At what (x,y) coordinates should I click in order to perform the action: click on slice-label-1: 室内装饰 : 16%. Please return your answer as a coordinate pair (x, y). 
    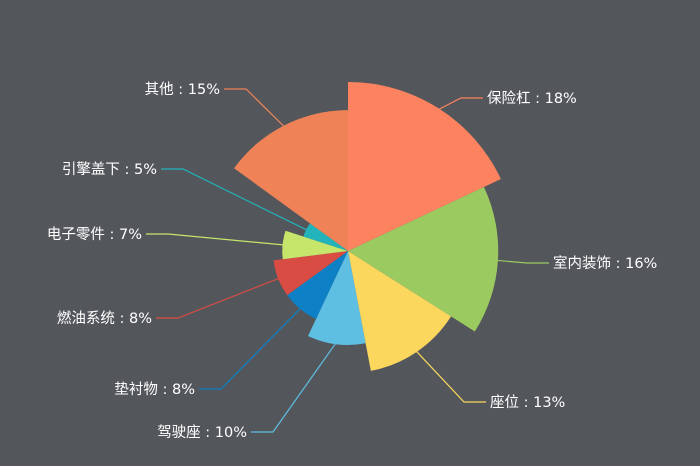
    Looking at the image, I should click on (605, 263).